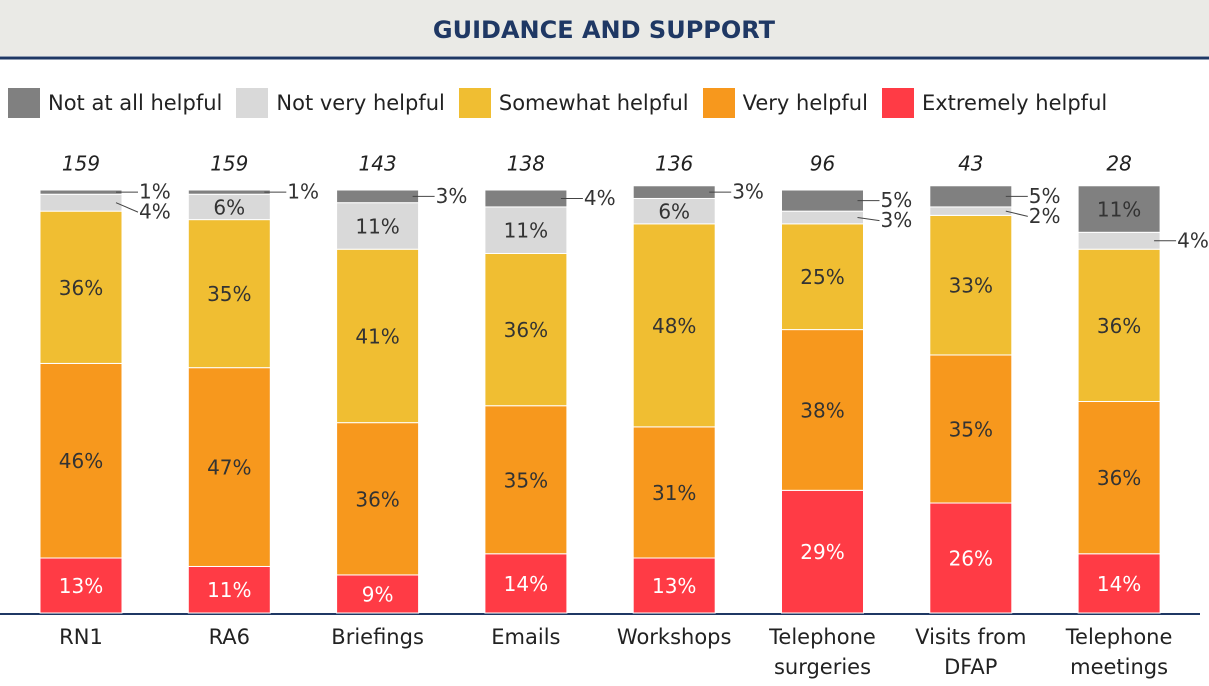 This screenshot has height=686, width=1209. I want to click on legend-item: Very helpful, so click(785, 103).